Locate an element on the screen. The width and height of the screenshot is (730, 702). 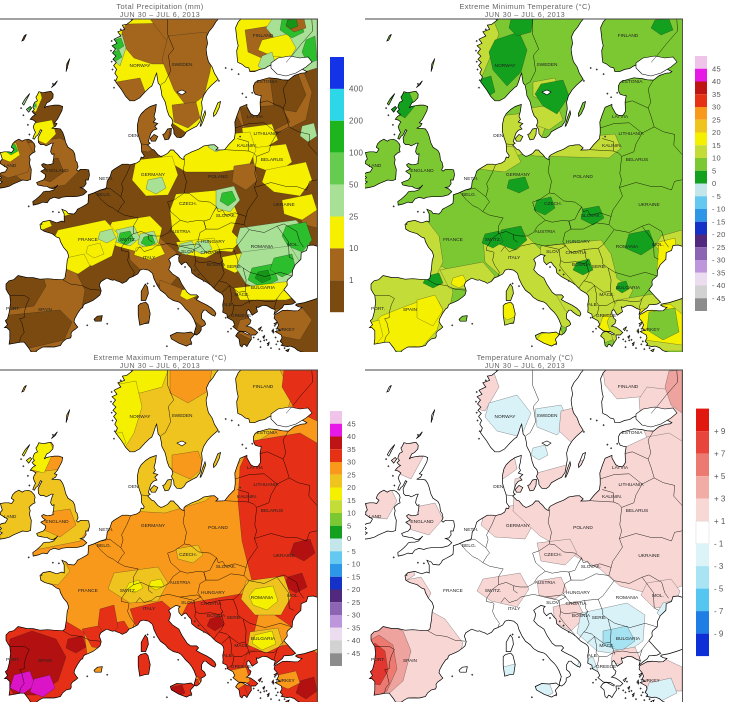
svg-text: ITALY is located at coordinates (149, 258).